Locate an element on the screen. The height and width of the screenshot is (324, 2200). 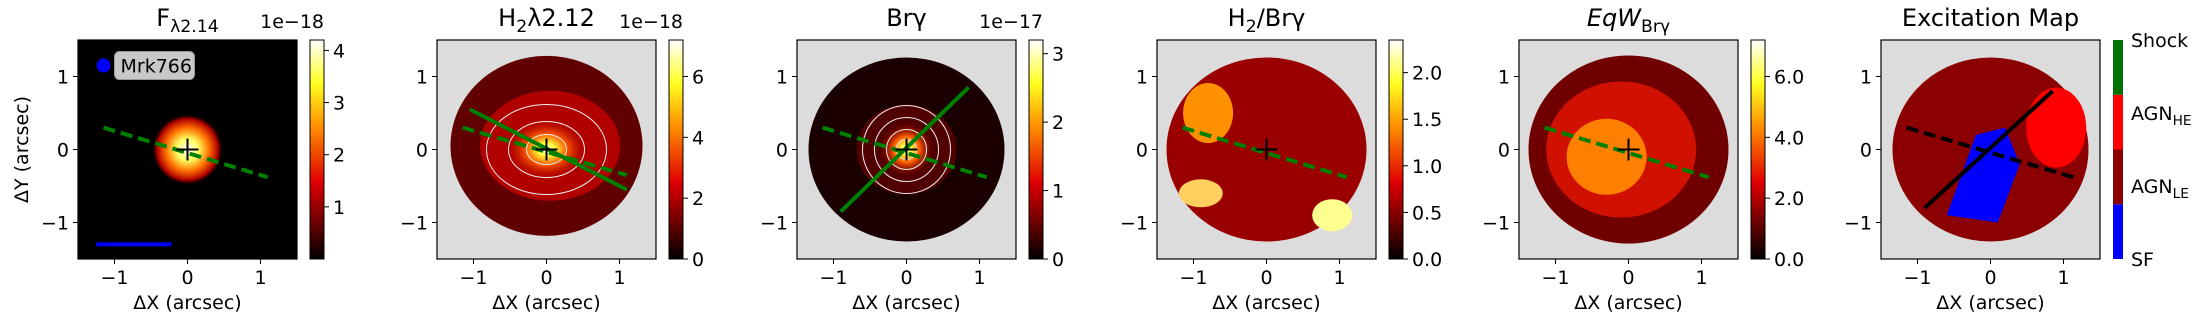
panel-title-part: λ2.12 is located at coordinates (561, 18).